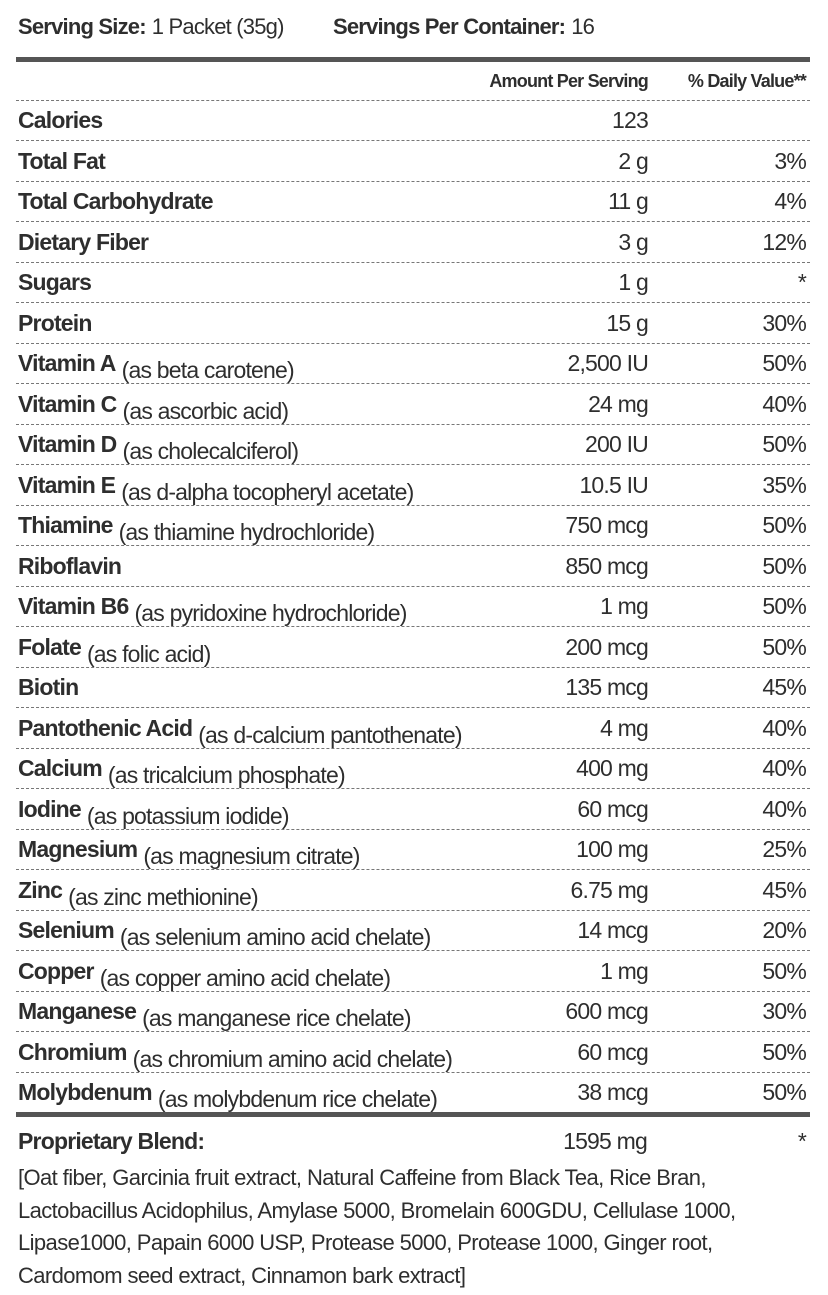  What do you see at coordinates (413, 849) in the screenshot?
I see `nutrient-row: Magnesium (as magnesium citrate) 100 mg 25%` at bounding box center [413, 849].